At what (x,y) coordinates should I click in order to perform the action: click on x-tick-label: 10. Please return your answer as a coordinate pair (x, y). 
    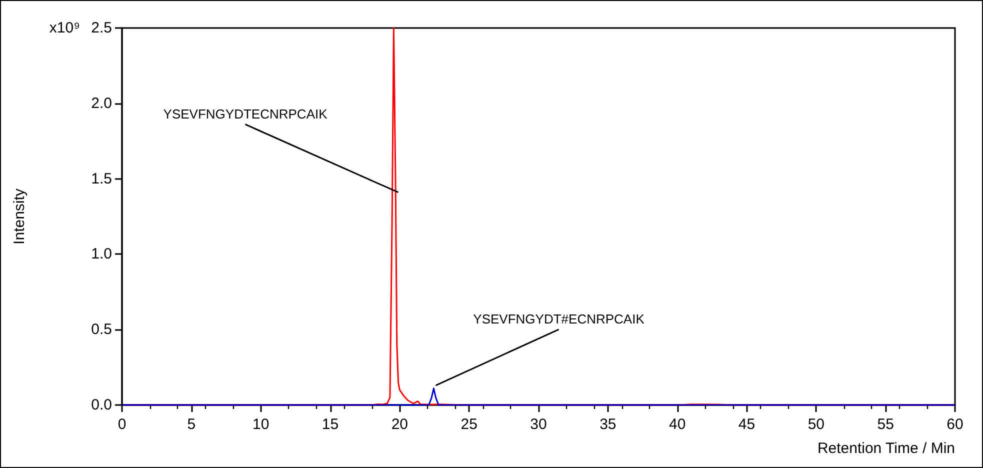
    Looking at the image, I should click on (261, 424).